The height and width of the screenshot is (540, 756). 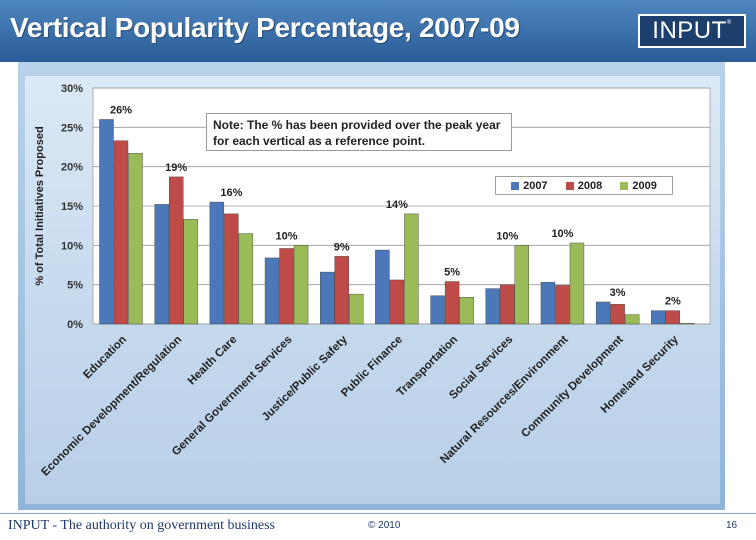 What do you see at coordinates (535, 185) in the screenshot?
I see `legend-label-2007: 2007` at bounding box center [535, 185].